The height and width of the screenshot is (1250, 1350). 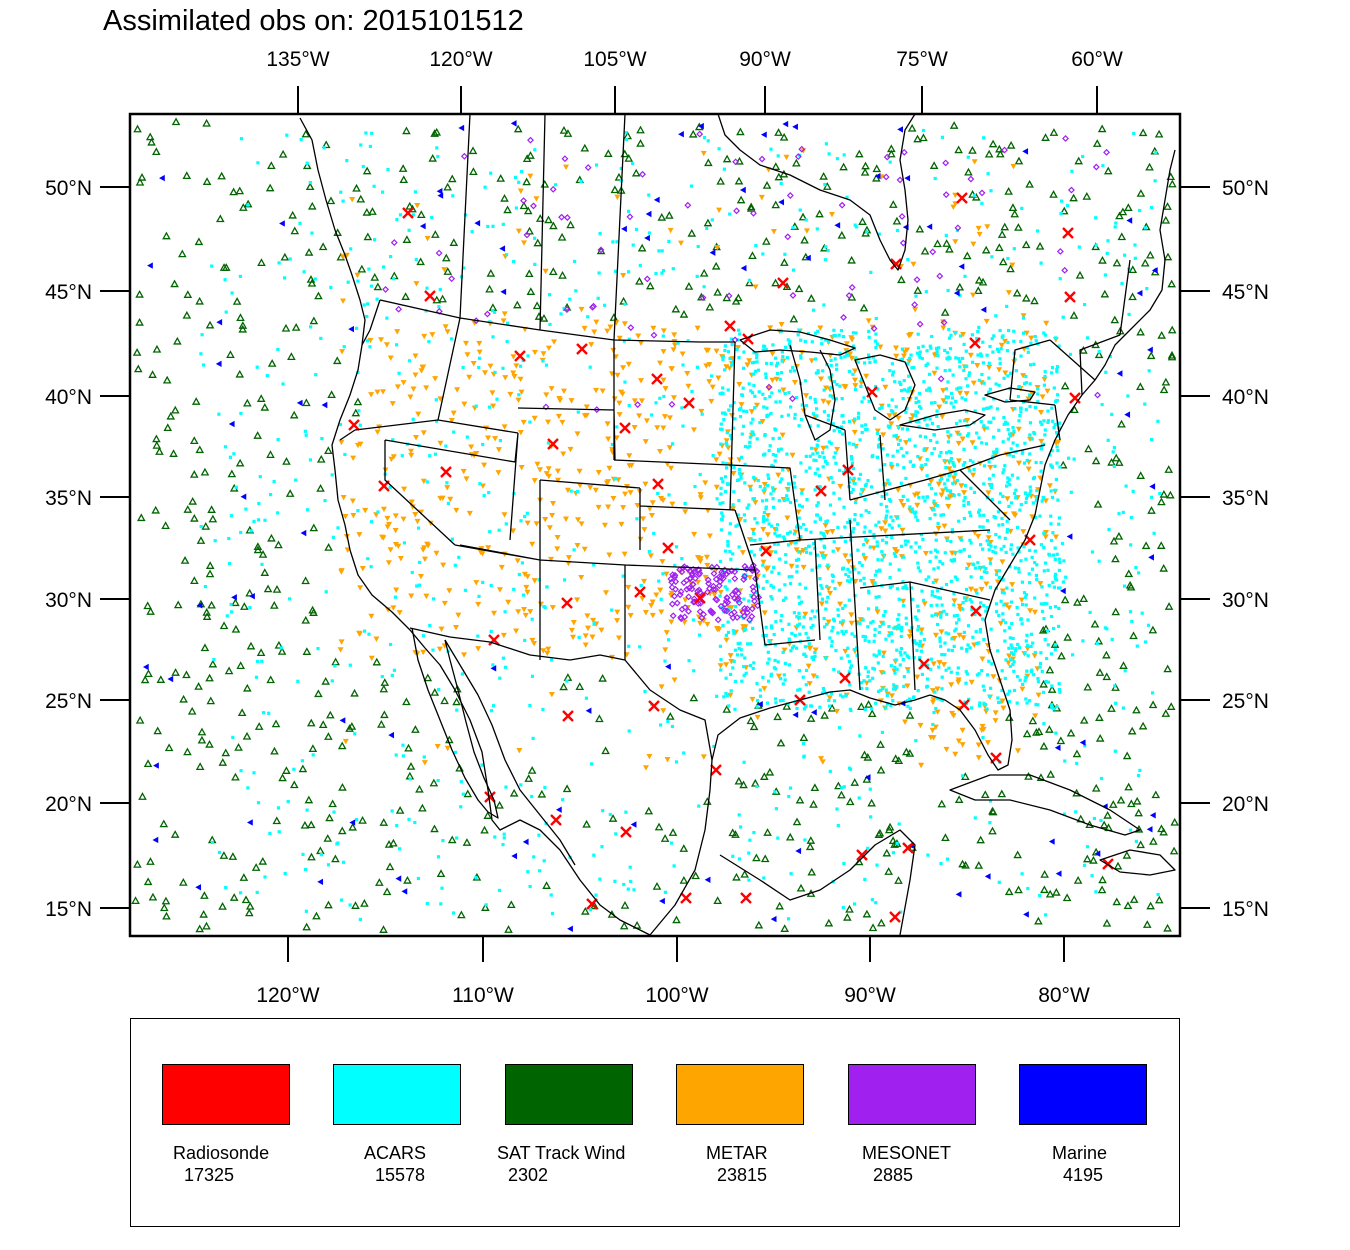 What do you see at coordinates (1245, 701) in the screenshot?
I see `right-lat-label: 25°N` at bounding box center [1245, 701].